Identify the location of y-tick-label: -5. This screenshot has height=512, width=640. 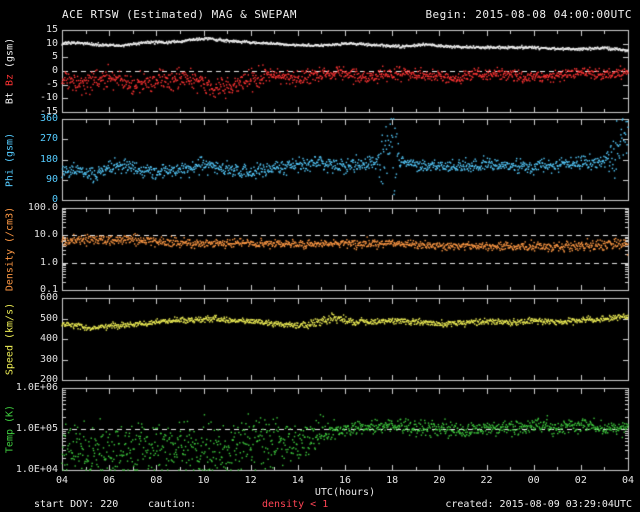
(51, 84).